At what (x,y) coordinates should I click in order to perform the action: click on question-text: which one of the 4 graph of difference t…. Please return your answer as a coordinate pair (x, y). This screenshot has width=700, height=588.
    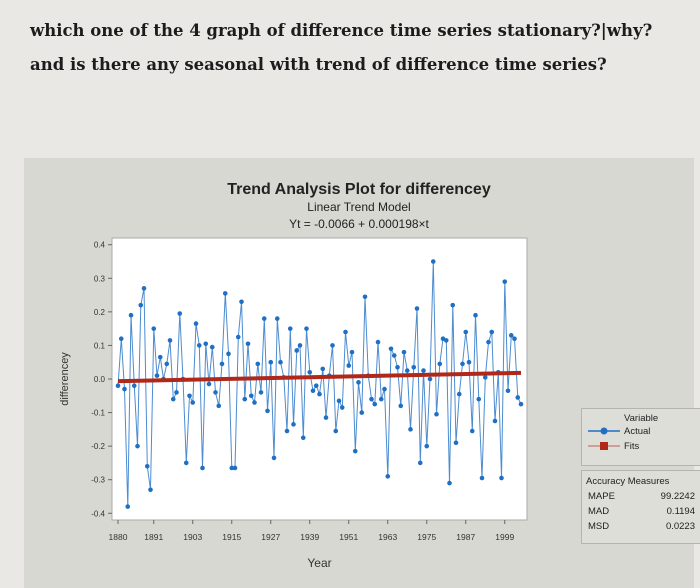
    Looking at the image, I should click on (341, 48).